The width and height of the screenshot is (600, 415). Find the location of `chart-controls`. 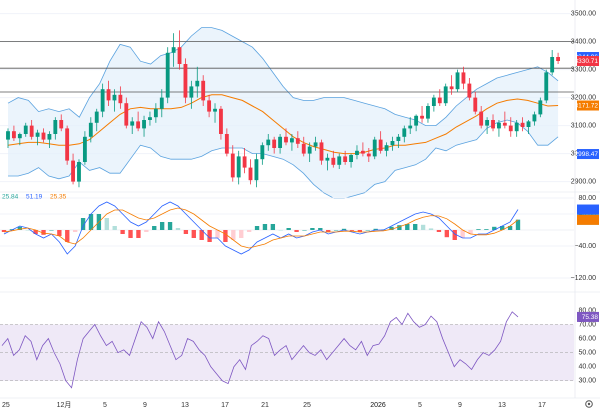

chart-controls is located at coordinates (589, 404).